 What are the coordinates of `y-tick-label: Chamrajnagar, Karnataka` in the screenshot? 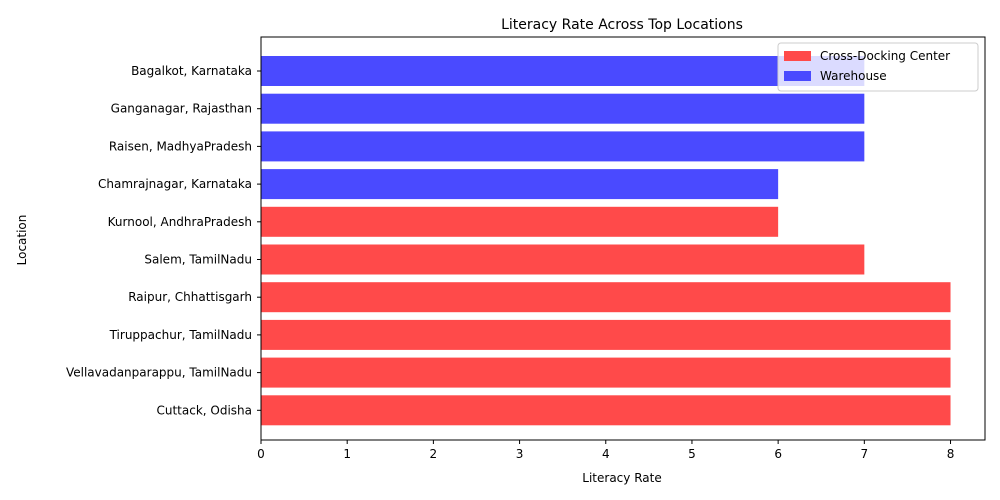 It's located at (175, 184).